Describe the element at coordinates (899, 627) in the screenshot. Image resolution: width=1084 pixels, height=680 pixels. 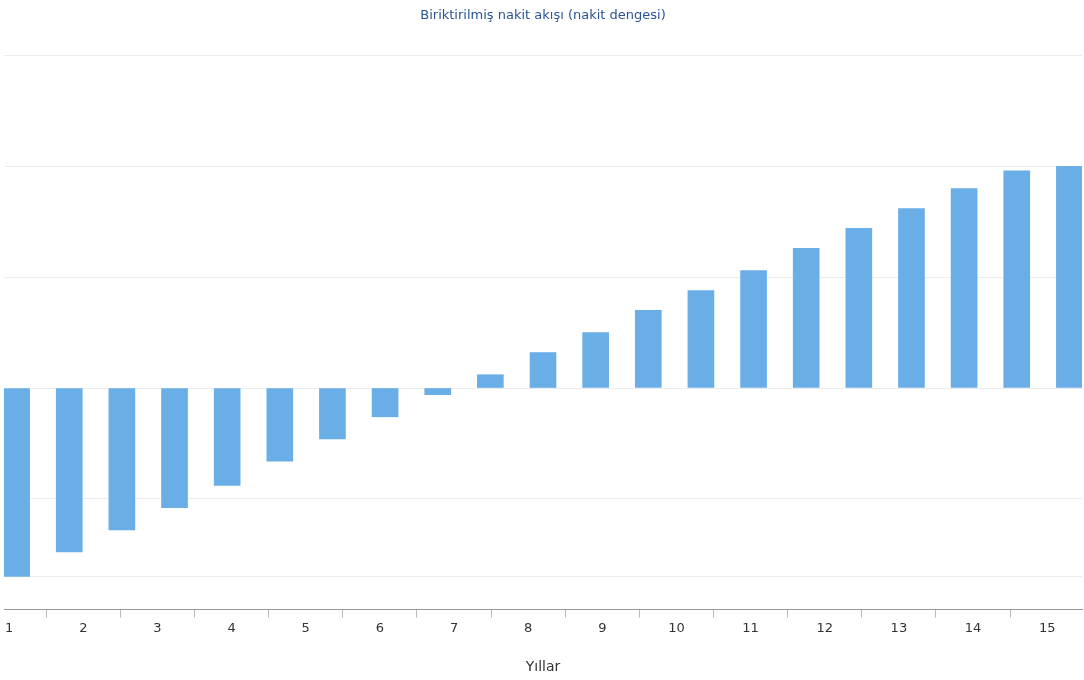
I see `x-tick-label: 13` at that location.